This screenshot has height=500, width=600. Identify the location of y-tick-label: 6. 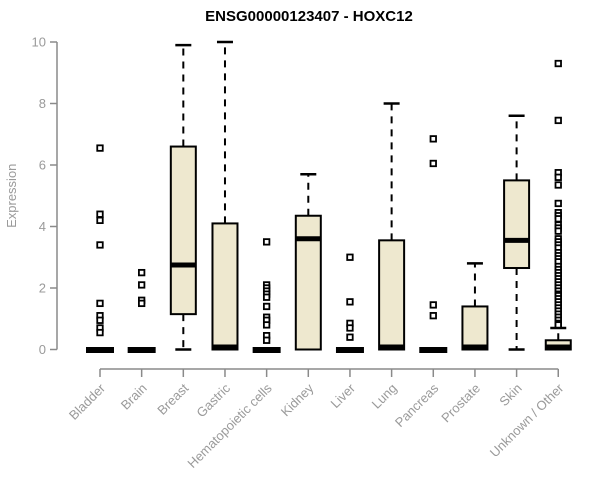
(42, 165).